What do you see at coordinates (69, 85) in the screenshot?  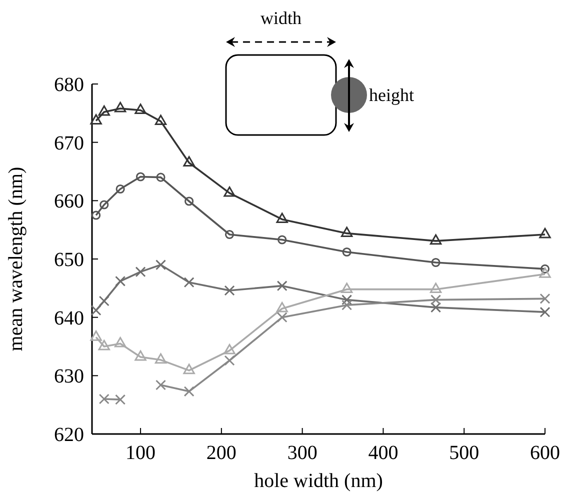 I see `y-tick-label: 680` at bounding box center [69, 85].